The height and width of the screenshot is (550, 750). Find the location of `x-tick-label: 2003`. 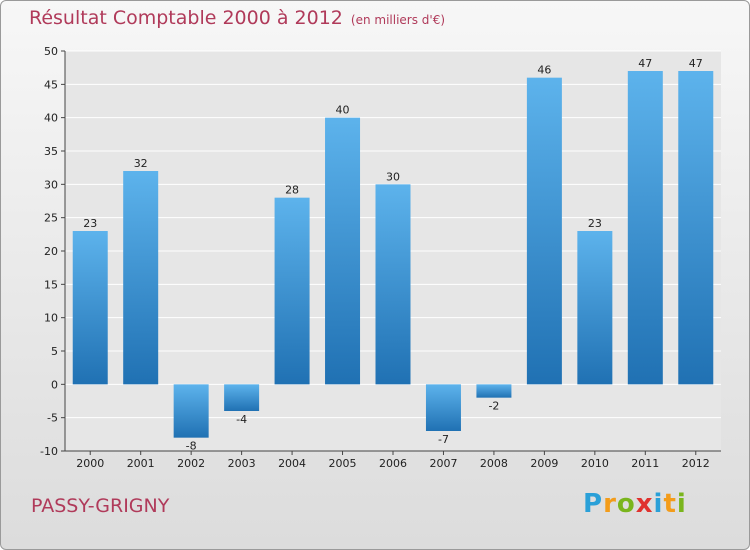

x-tick-label: 2003 is located at coordinates (242, 463).